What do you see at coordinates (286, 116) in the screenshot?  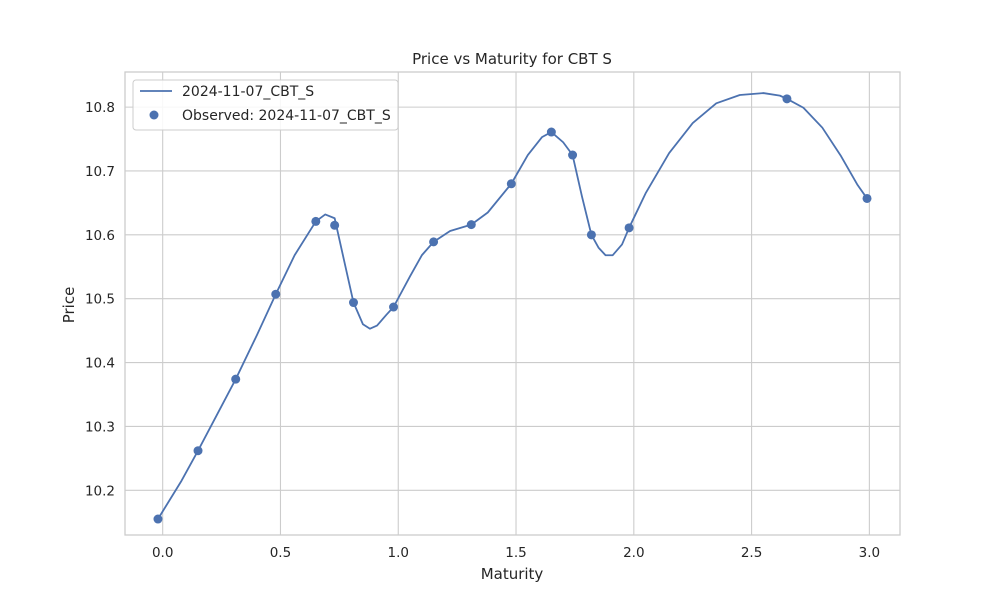 I see `legend-entry-observed: Observed: 2024-11-07_CBT_S` at bounding box center [286, 116].